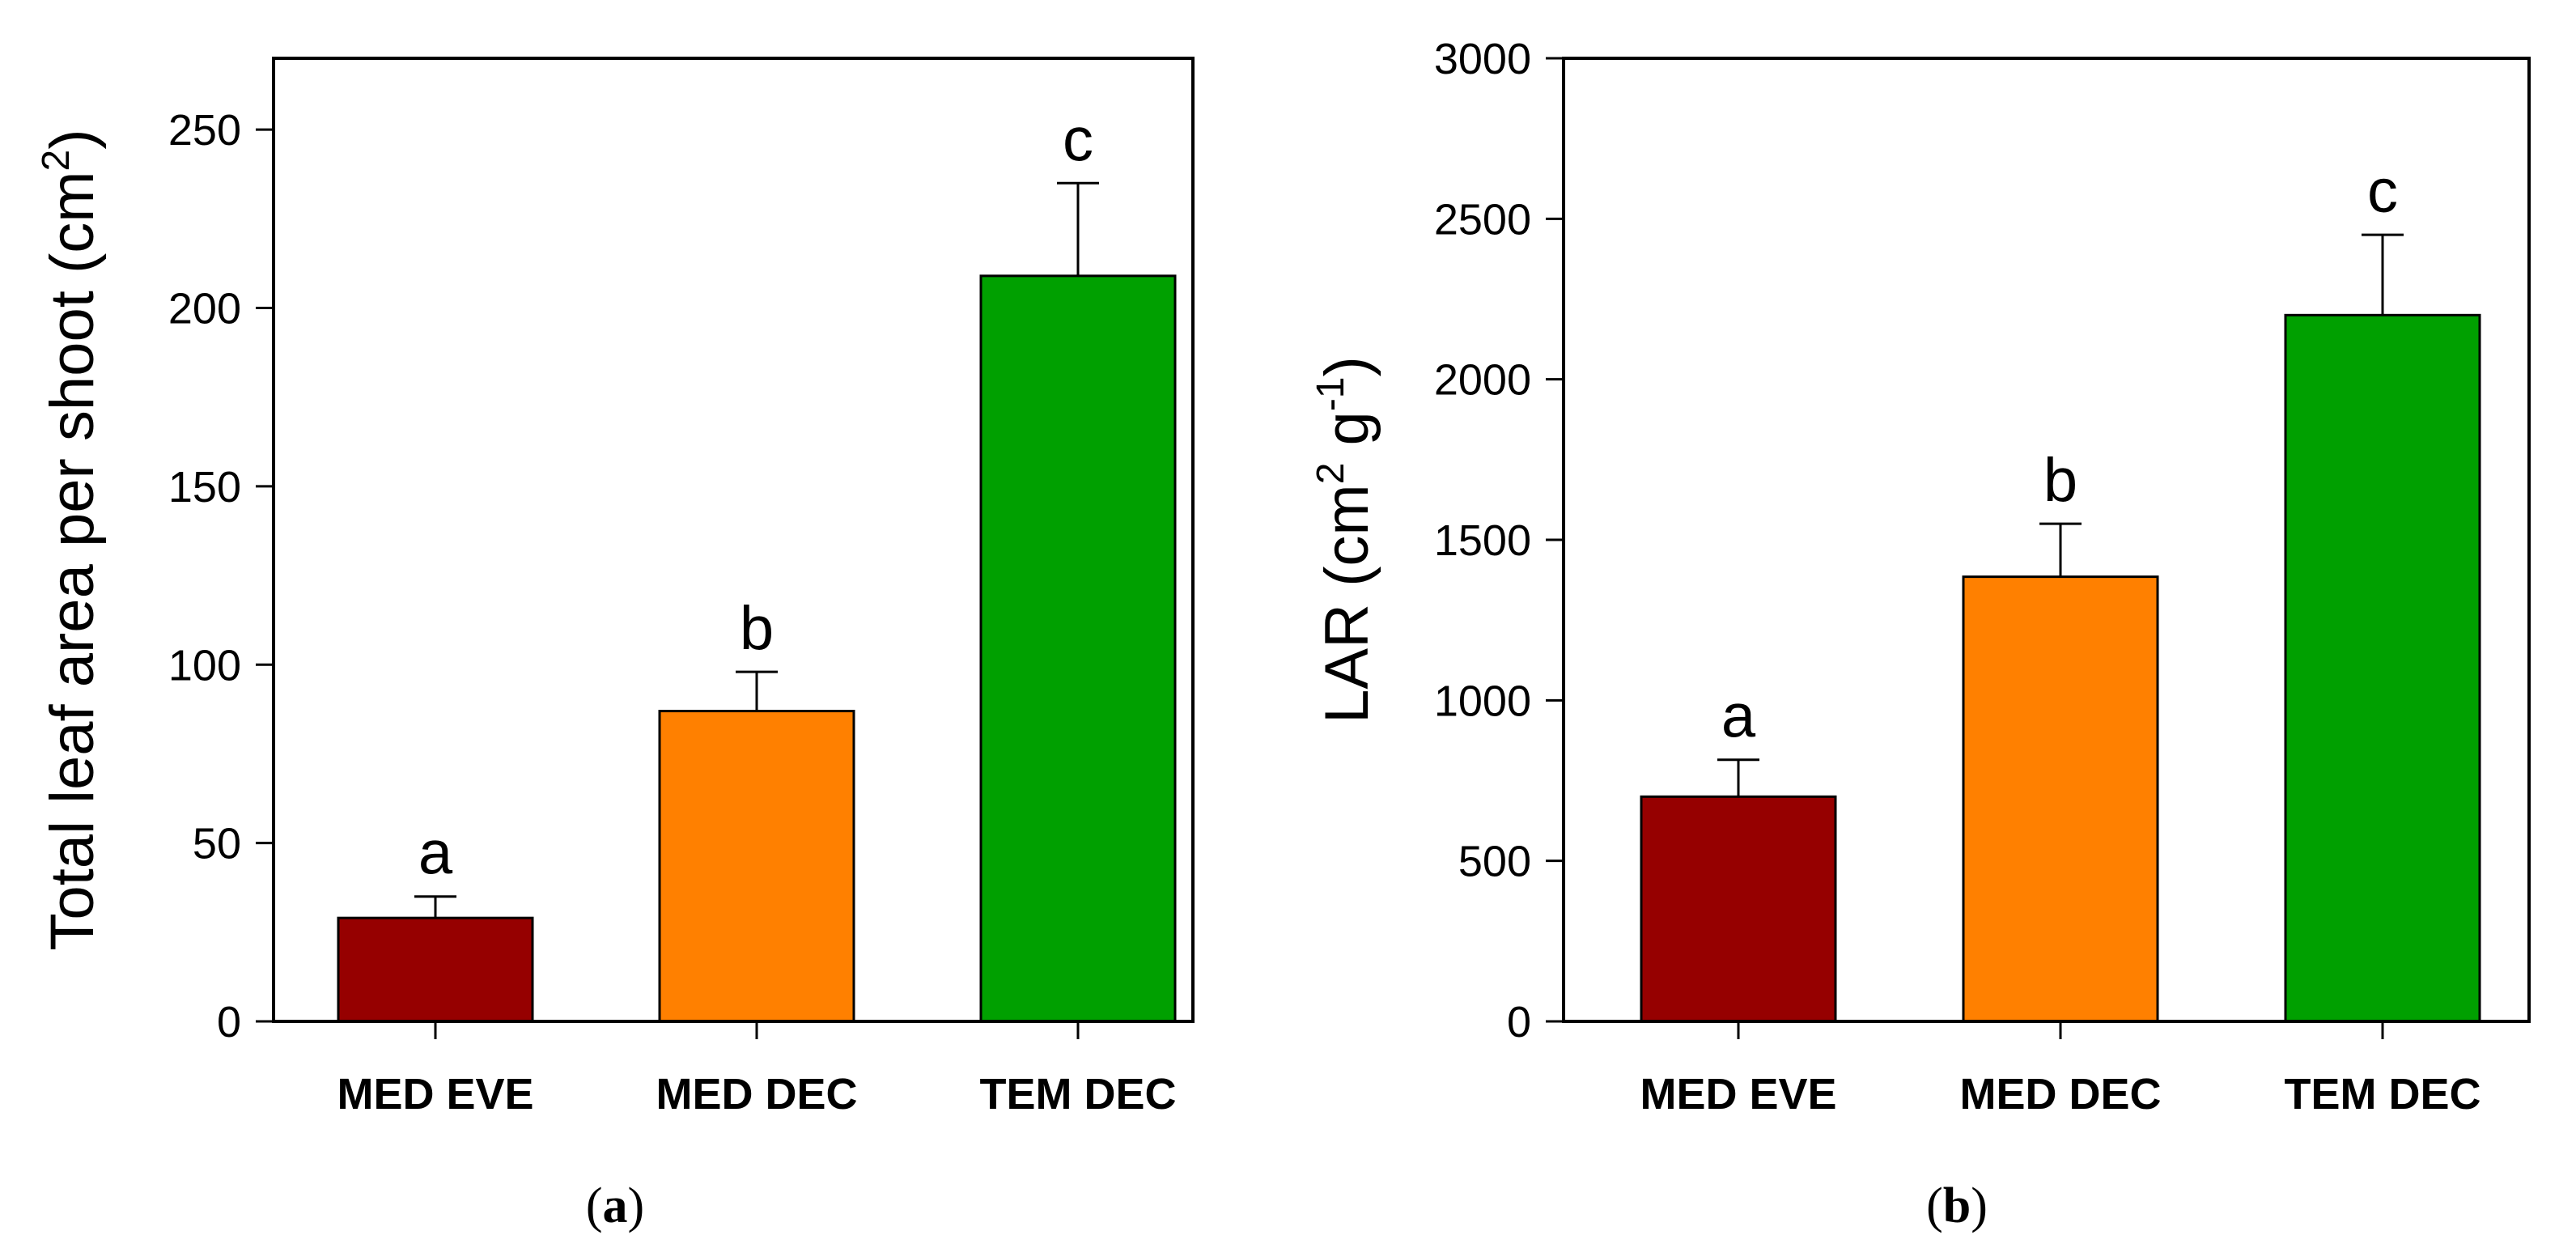 Image resolution: width=2576 pixels, height=1248 pixels. Describe the element at coordinates (1347, 436) in the screenshot. I see `y-axis-title-unit: g` at that location.